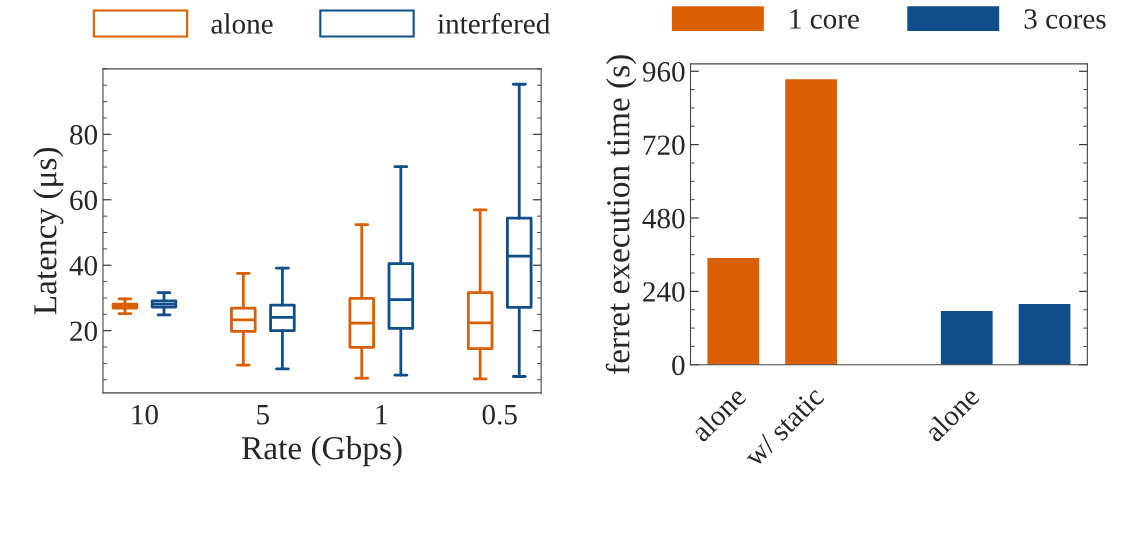  Describe the element at coordinates (824, 19) in the screenshot. I see `legend-label: 1 core` at that location.